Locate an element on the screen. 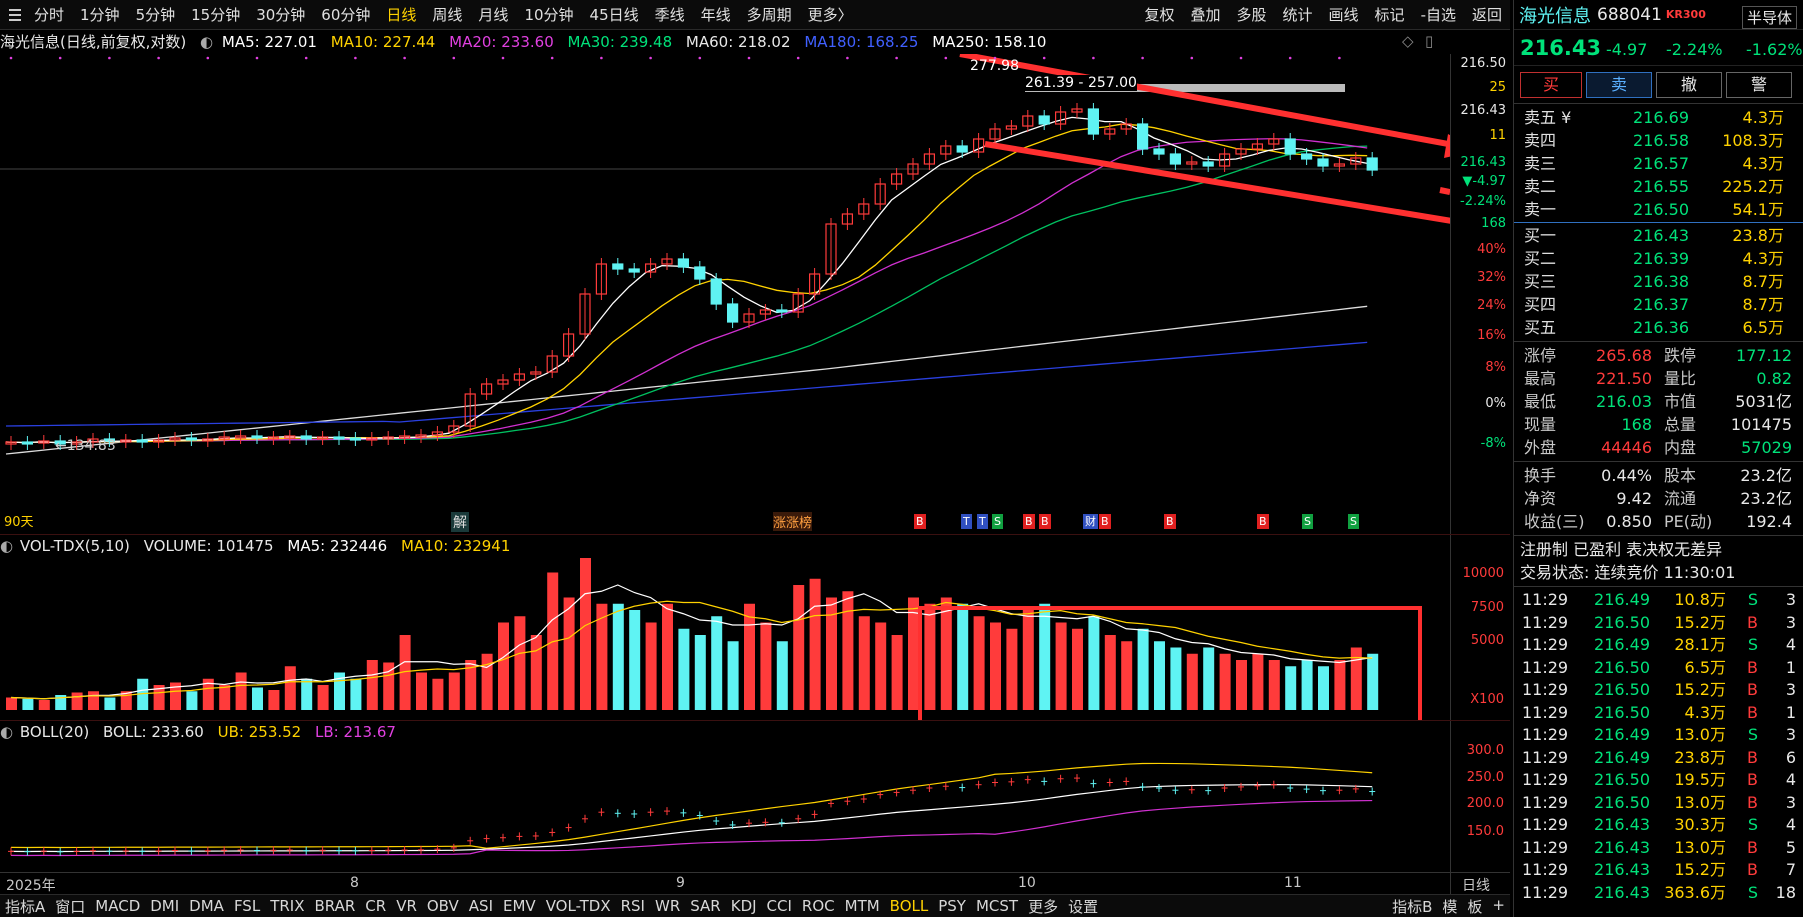 Image resolution: width=1803 pixels, height=917 pixels. indicator-bar-action: 板 is located at coordinates (1475, 906).